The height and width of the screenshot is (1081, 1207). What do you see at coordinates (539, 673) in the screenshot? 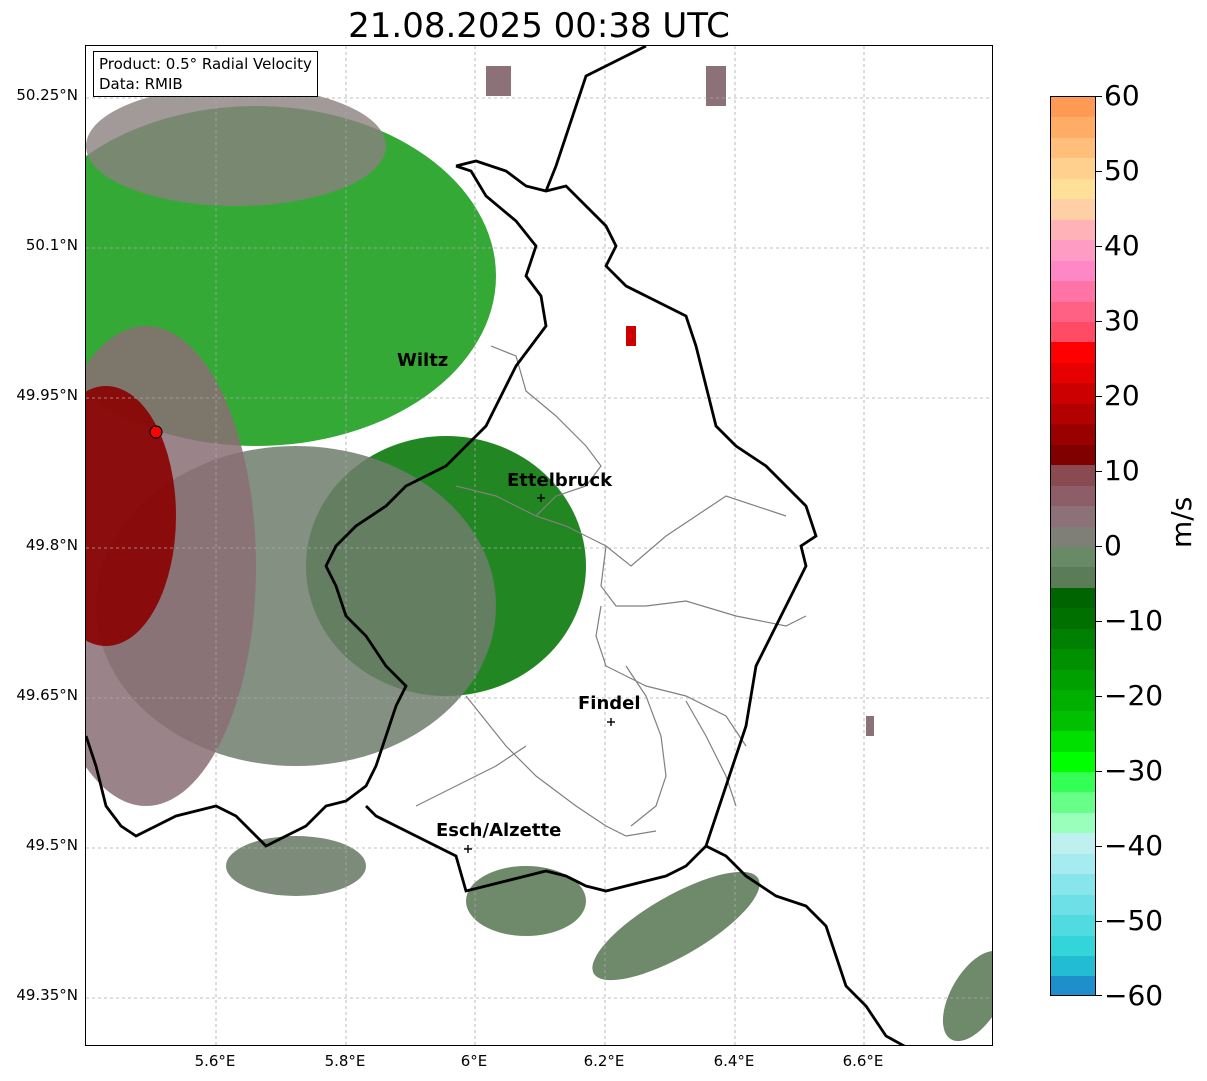
I see `city-markers` at bounding box center [539, 673].